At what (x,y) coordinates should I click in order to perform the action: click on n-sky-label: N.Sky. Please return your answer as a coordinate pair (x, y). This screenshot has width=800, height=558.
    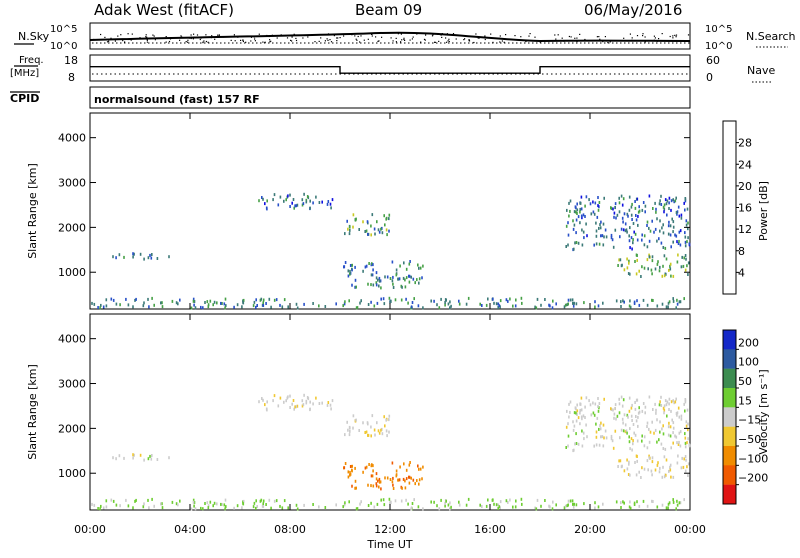
    Looking at the image, I should click on (34, 36).